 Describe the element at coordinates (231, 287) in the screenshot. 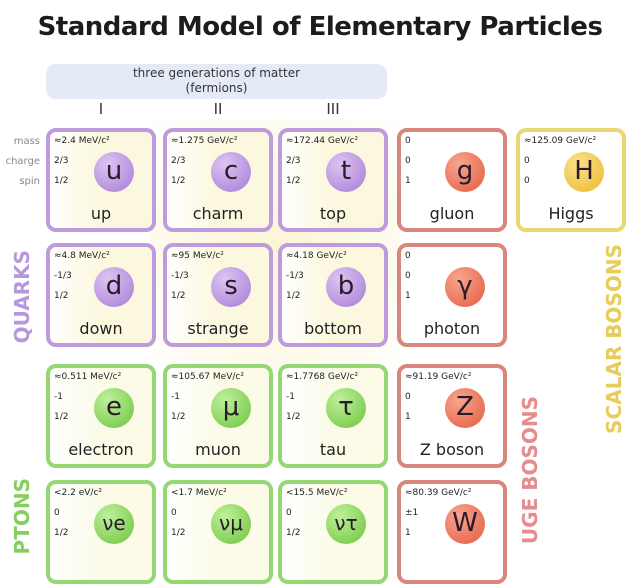

I see `particle-symbol: s` at that location.